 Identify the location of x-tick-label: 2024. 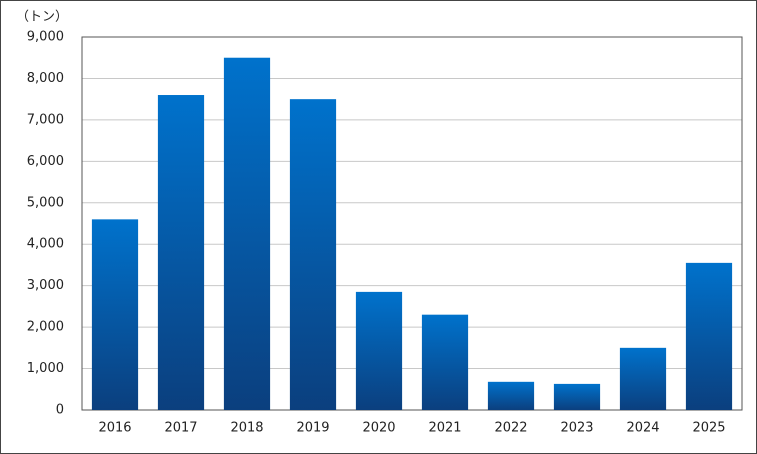
(642, 428).